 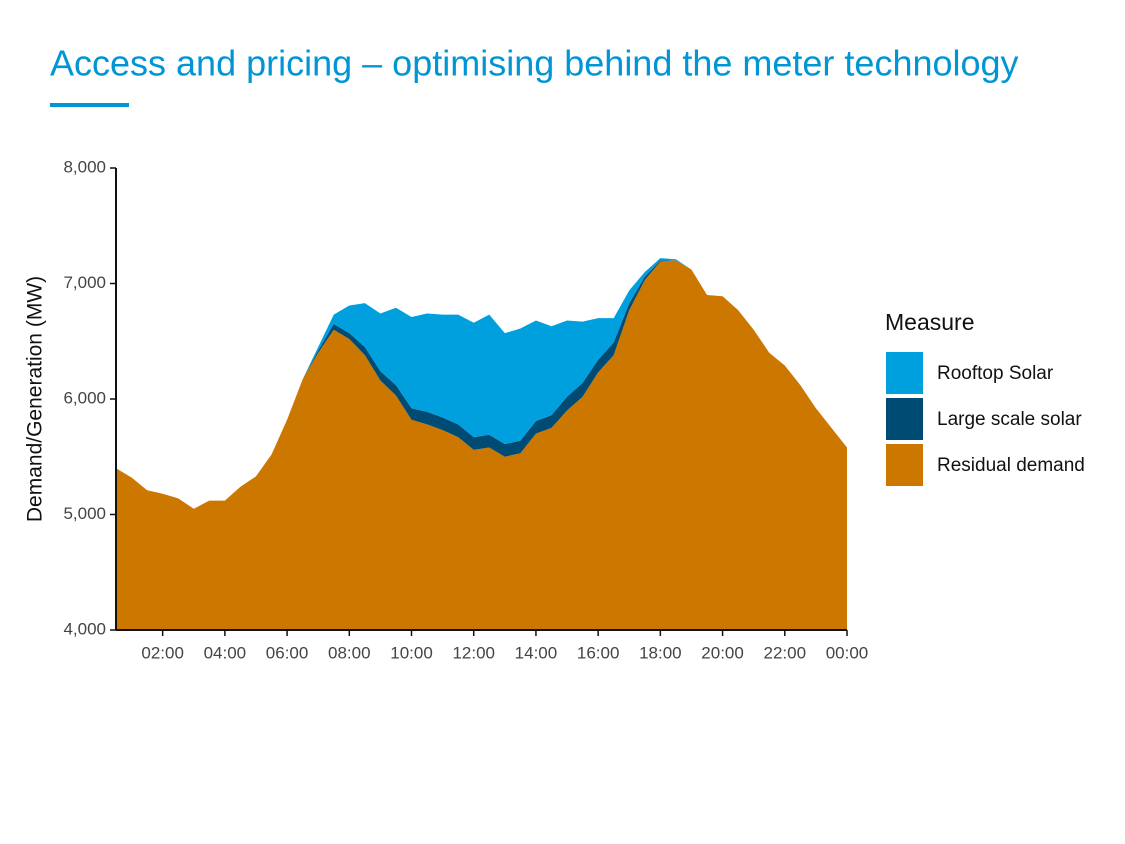 I want to click on y-axis-label: Demand/Generation (MW), so click(x=35, y=399).